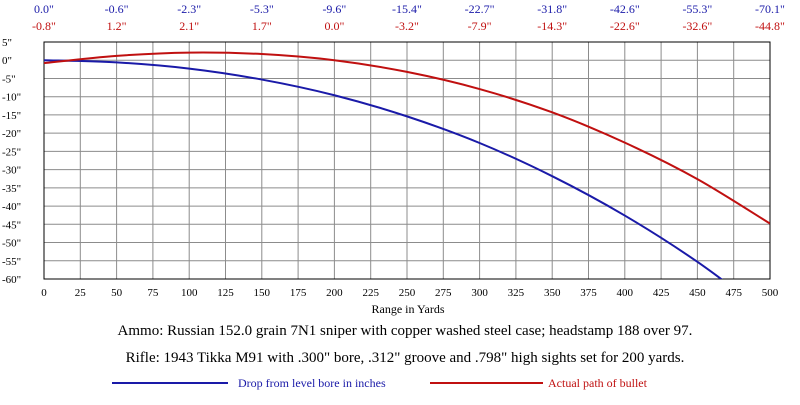  I want to click on top-path-label: -14.3", so click(552, 26).